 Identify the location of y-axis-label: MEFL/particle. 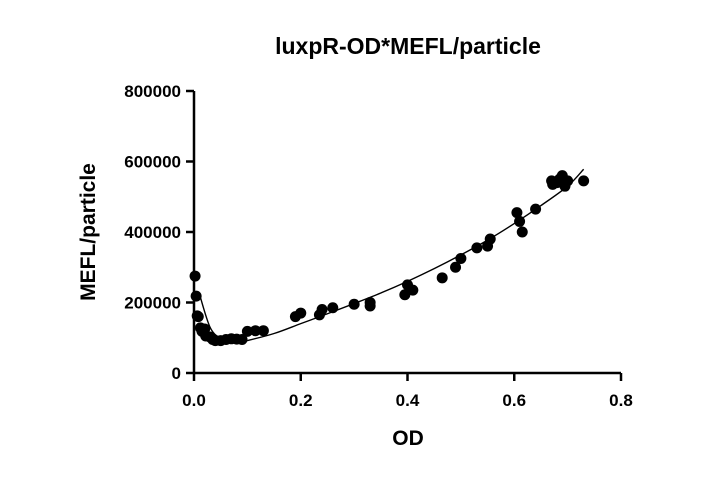
(88, 232).